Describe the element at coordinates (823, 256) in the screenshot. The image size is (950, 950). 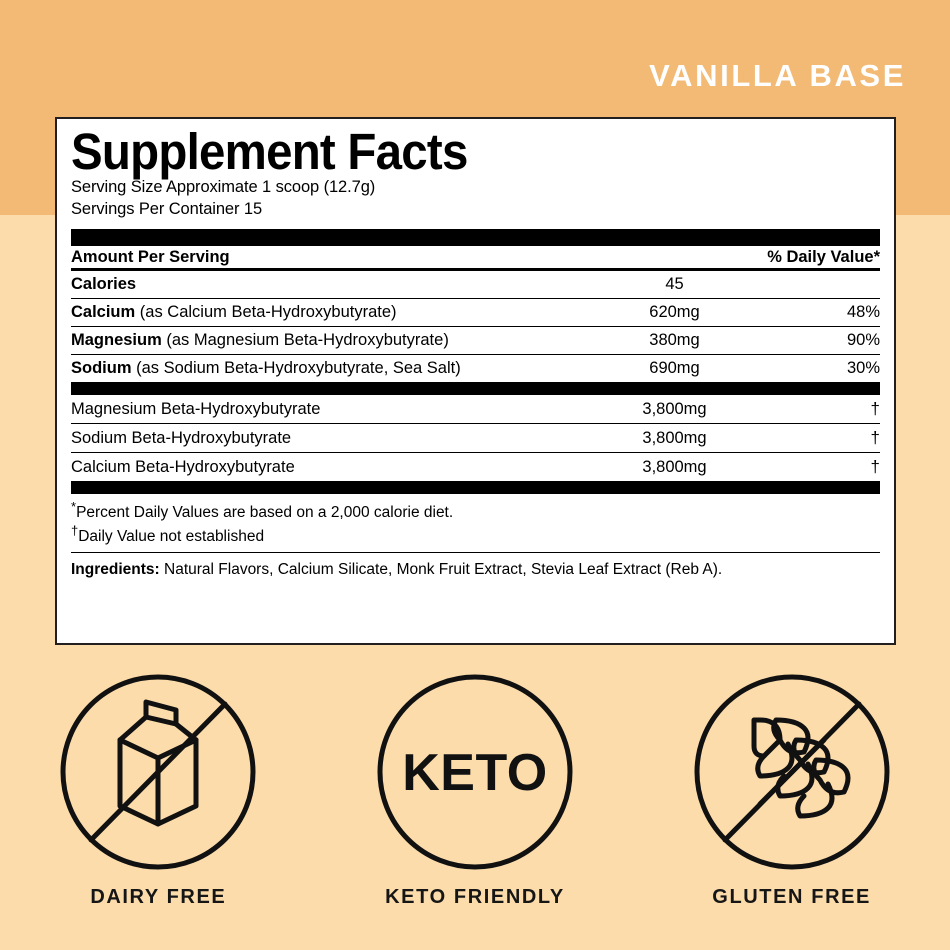
I see `daily-value-header: % Daily Value*` at that location.